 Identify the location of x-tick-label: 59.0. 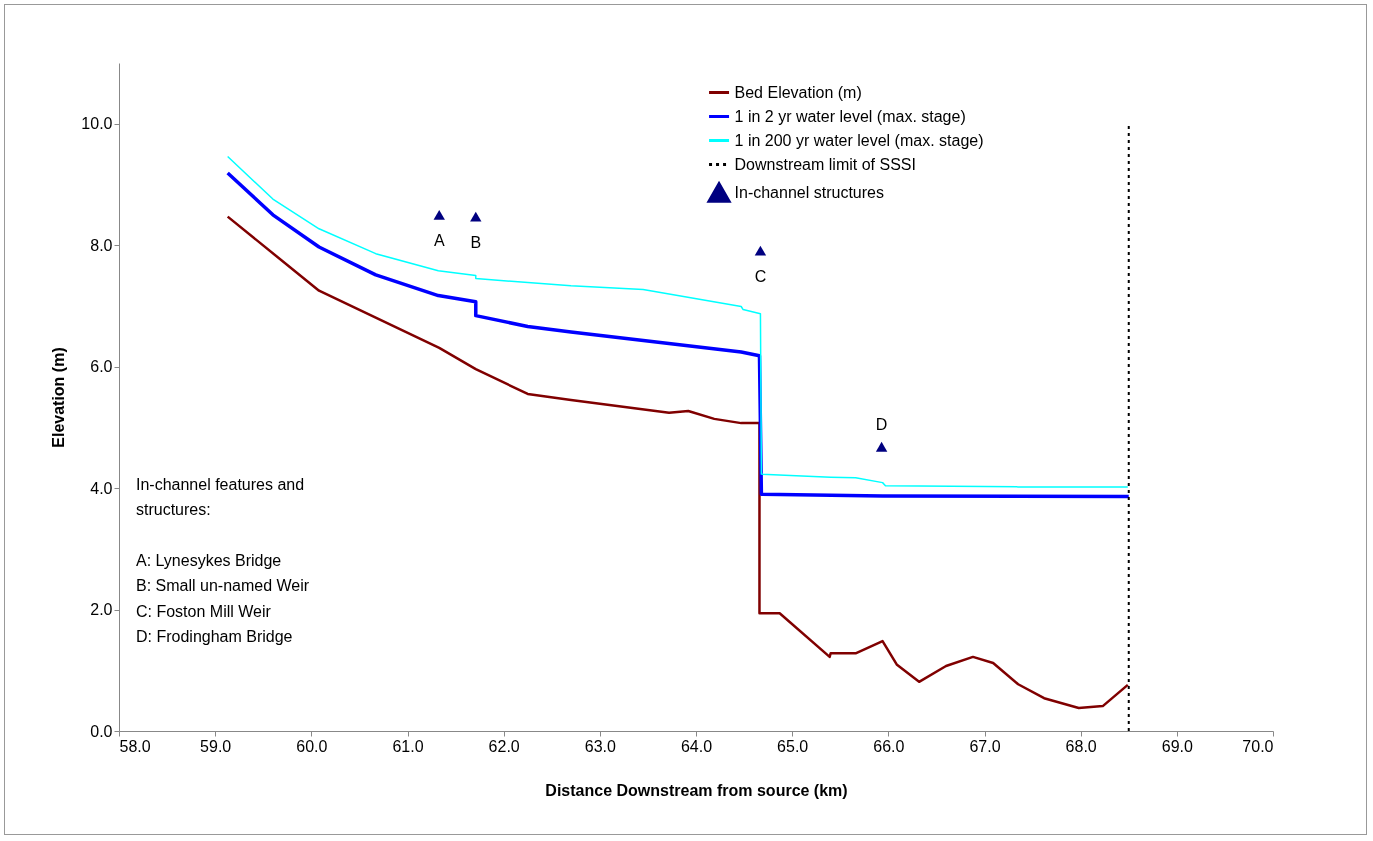
(216, 746).